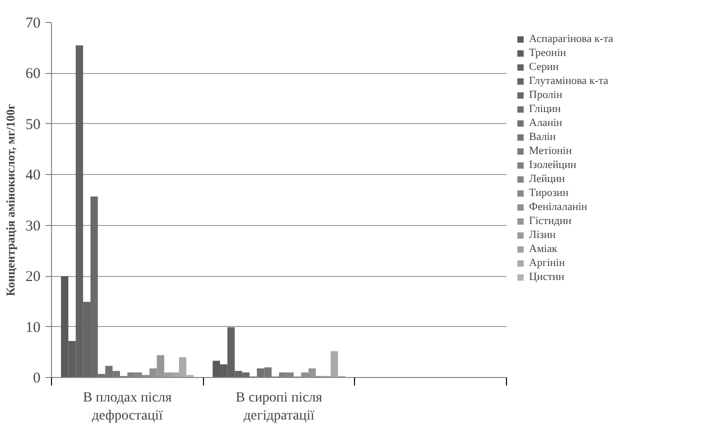 The image size is (727, 445). What do you see at coordinates (547, 179) in the screenshot?
I see `legend-label: Лейцин` at bounding box center [547, 179].